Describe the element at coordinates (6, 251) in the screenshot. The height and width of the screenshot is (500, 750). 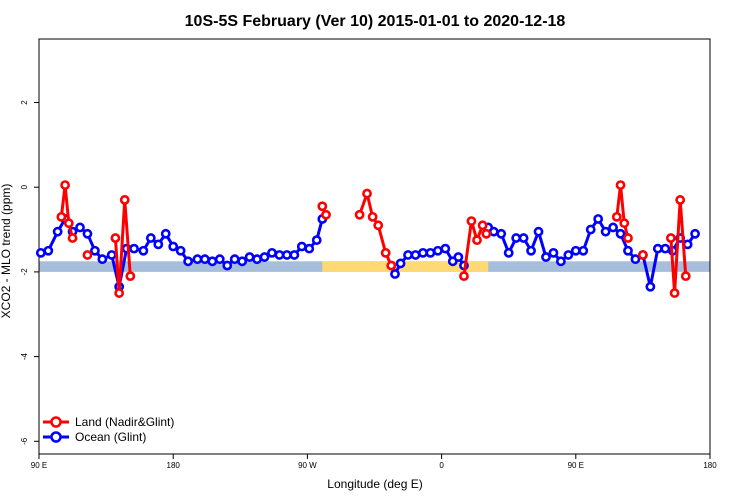
I see `y-axis-label: XCO2 - MLO trend (ppm)` at that location.